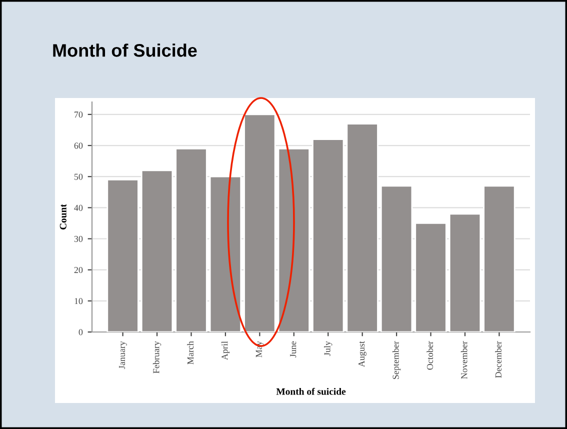 This screenshot has width=567, height=429. What do you see at coordinates (328, 348) in the screenshot?
I see `x-tick-label: July` at bounding box center [328, 348].